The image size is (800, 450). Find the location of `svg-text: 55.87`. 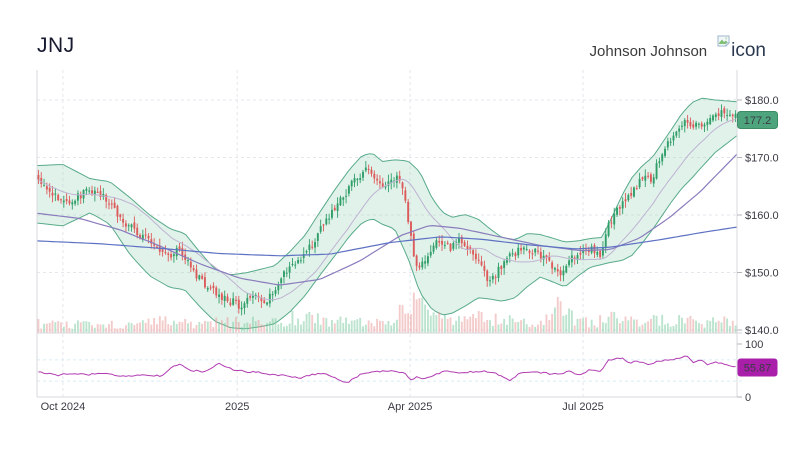

svg-text: 55.87 is located at coordinates (758, 369).